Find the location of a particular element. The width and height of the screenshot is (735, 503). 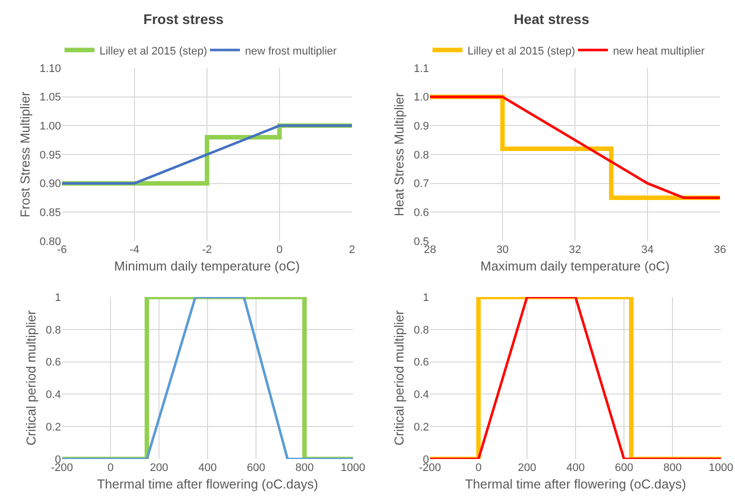

chart-title: Heat stress is located at coordinates (552, 18).